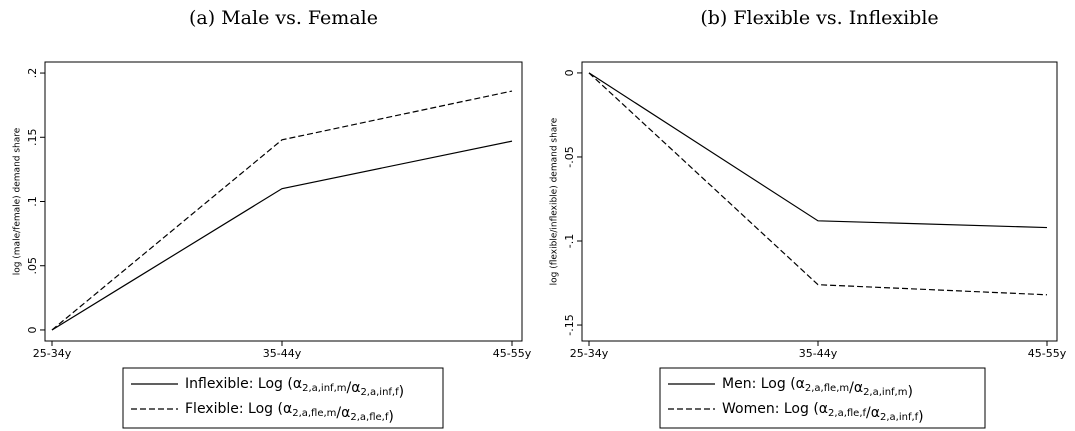 This screenshot has height=431, width=1075. What do you see at coordinates (289, 413) in the screenshot?
I see `legend-label: Flexible: Log (α2,a,fle,m/α2,a,fle,f)` at bounding box center [289, 413].